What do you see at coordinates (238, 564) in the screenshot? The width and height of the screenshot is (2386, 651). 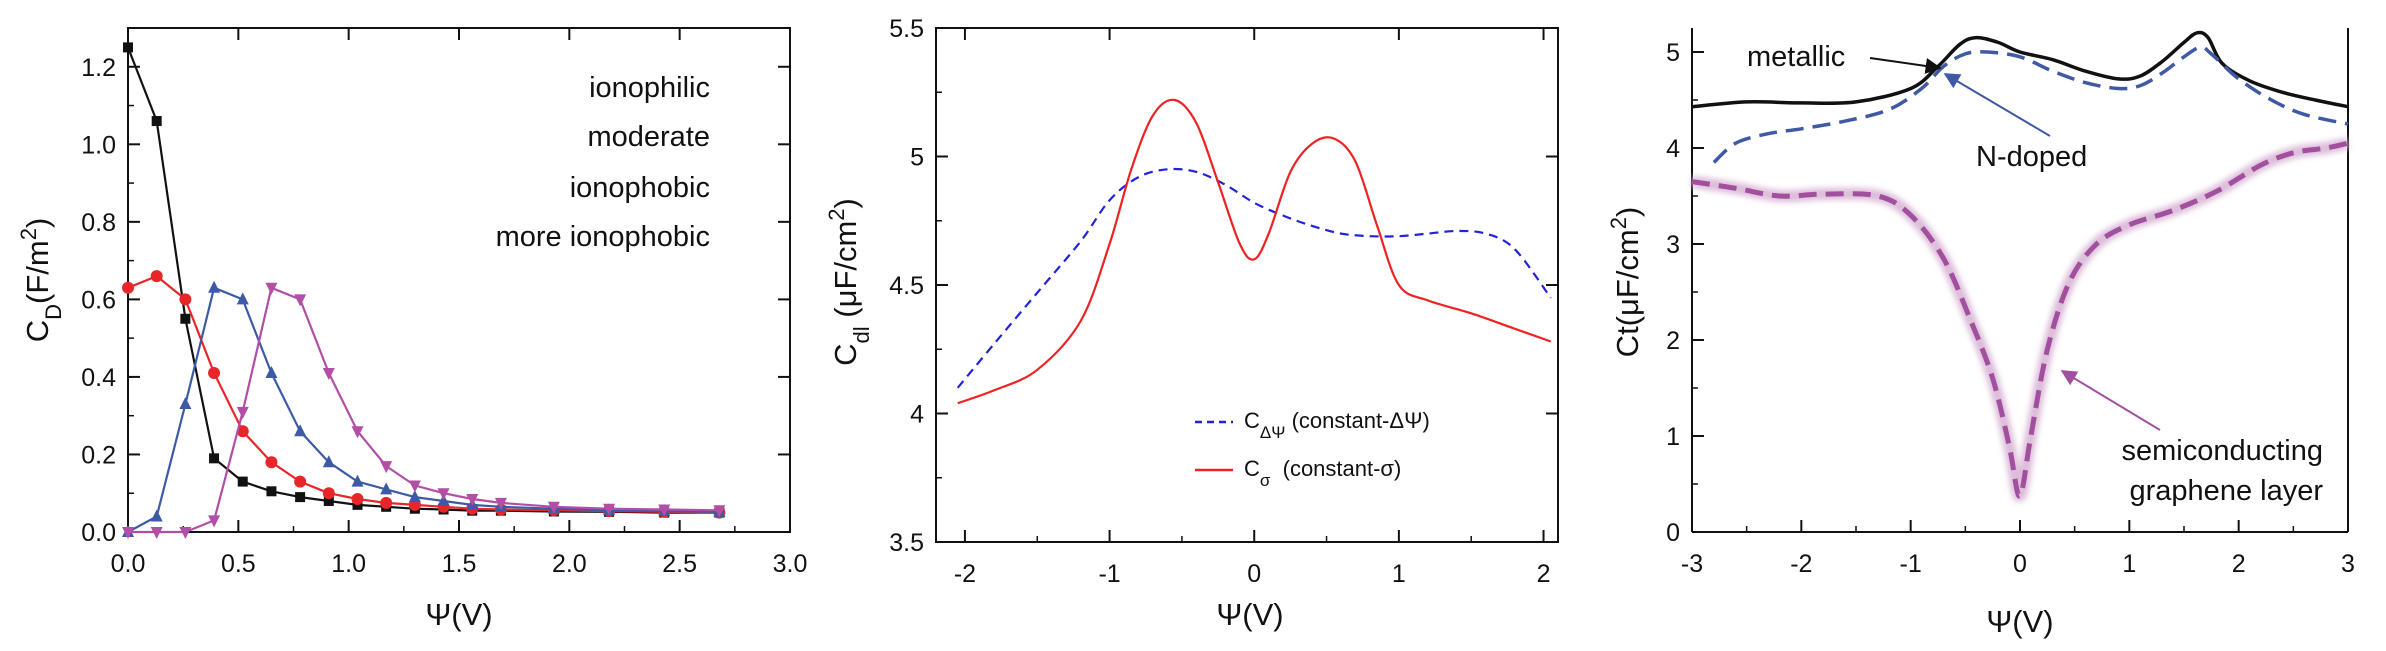 I see `x-tick-label: 0.5` at bounding box center [238, 564].